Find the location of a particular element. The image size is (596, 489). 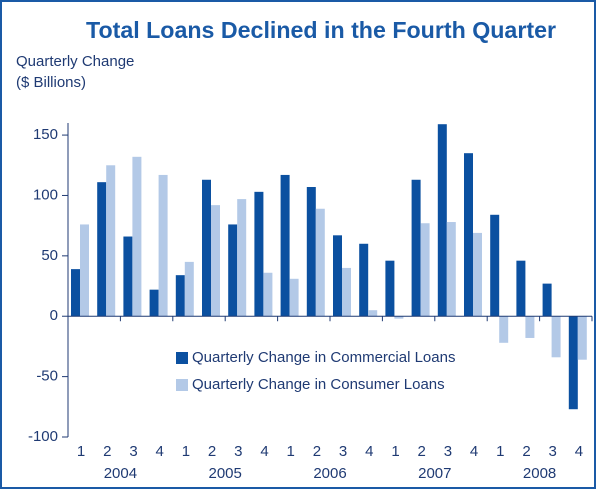

legend-label: Quarterly Change in Commercial Loans is located at coordinates (323, 357).